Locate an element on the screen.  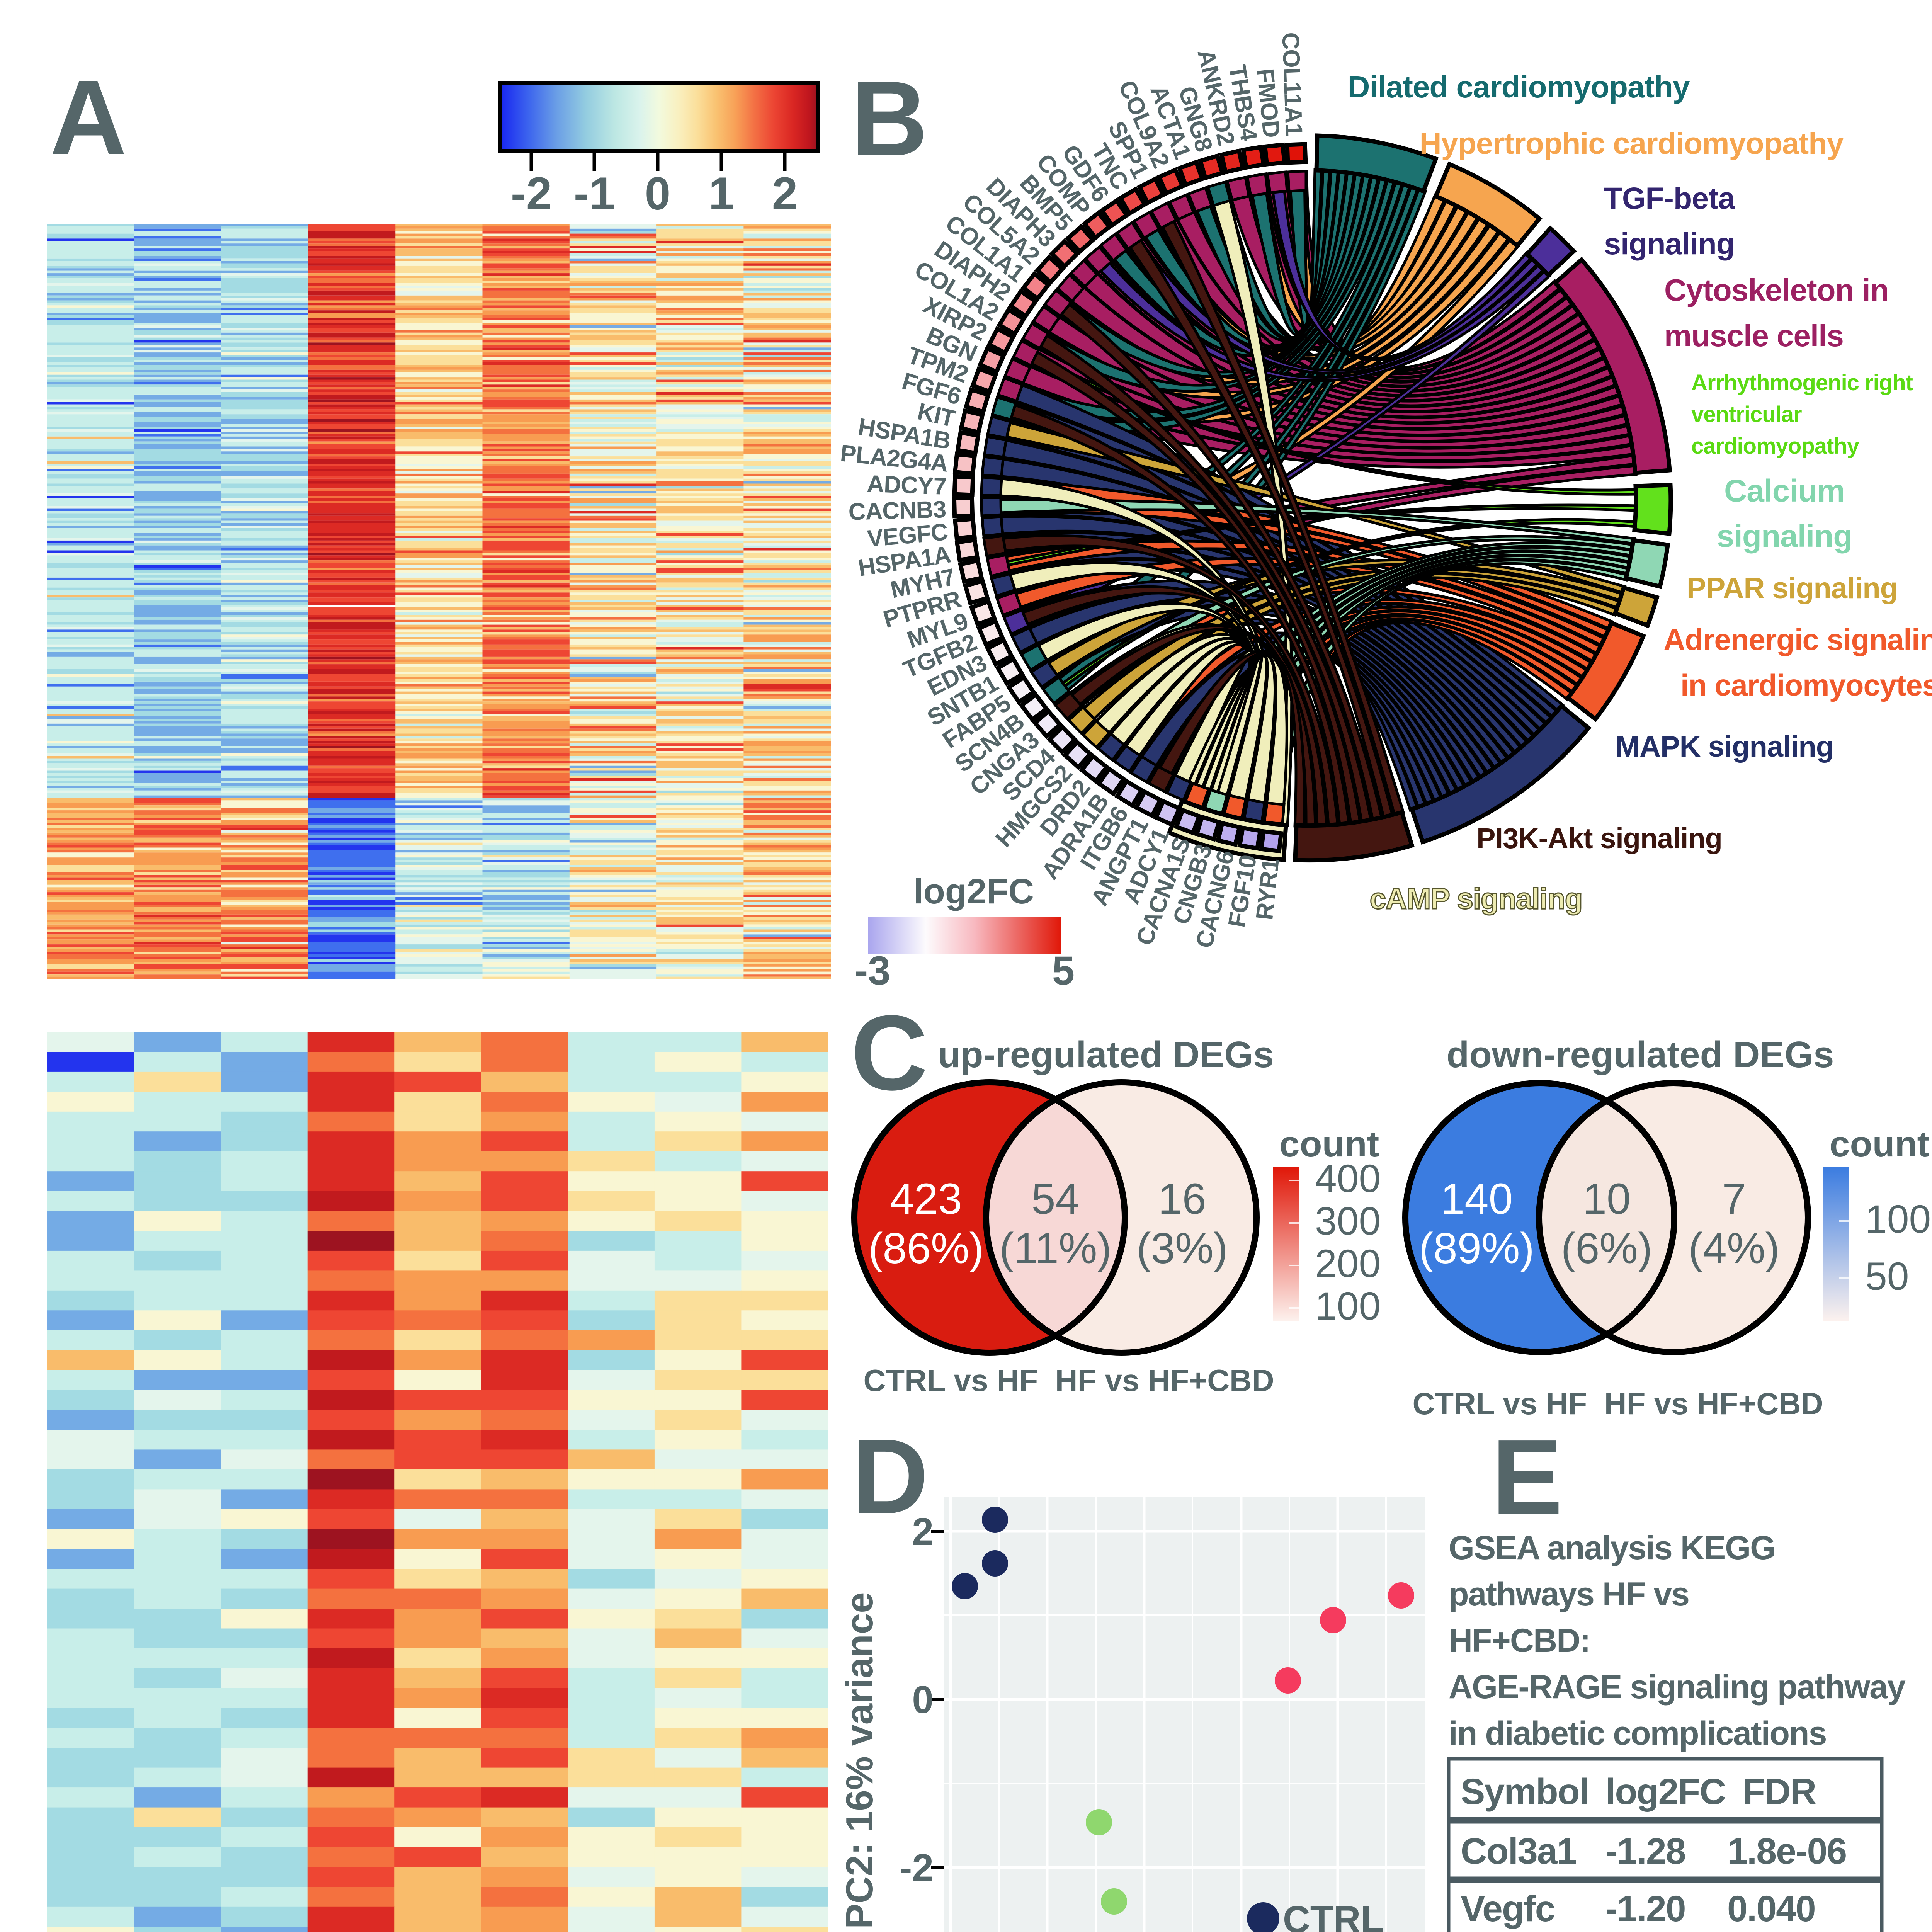
svg-text: -3 is located at coordinates (872, 971).